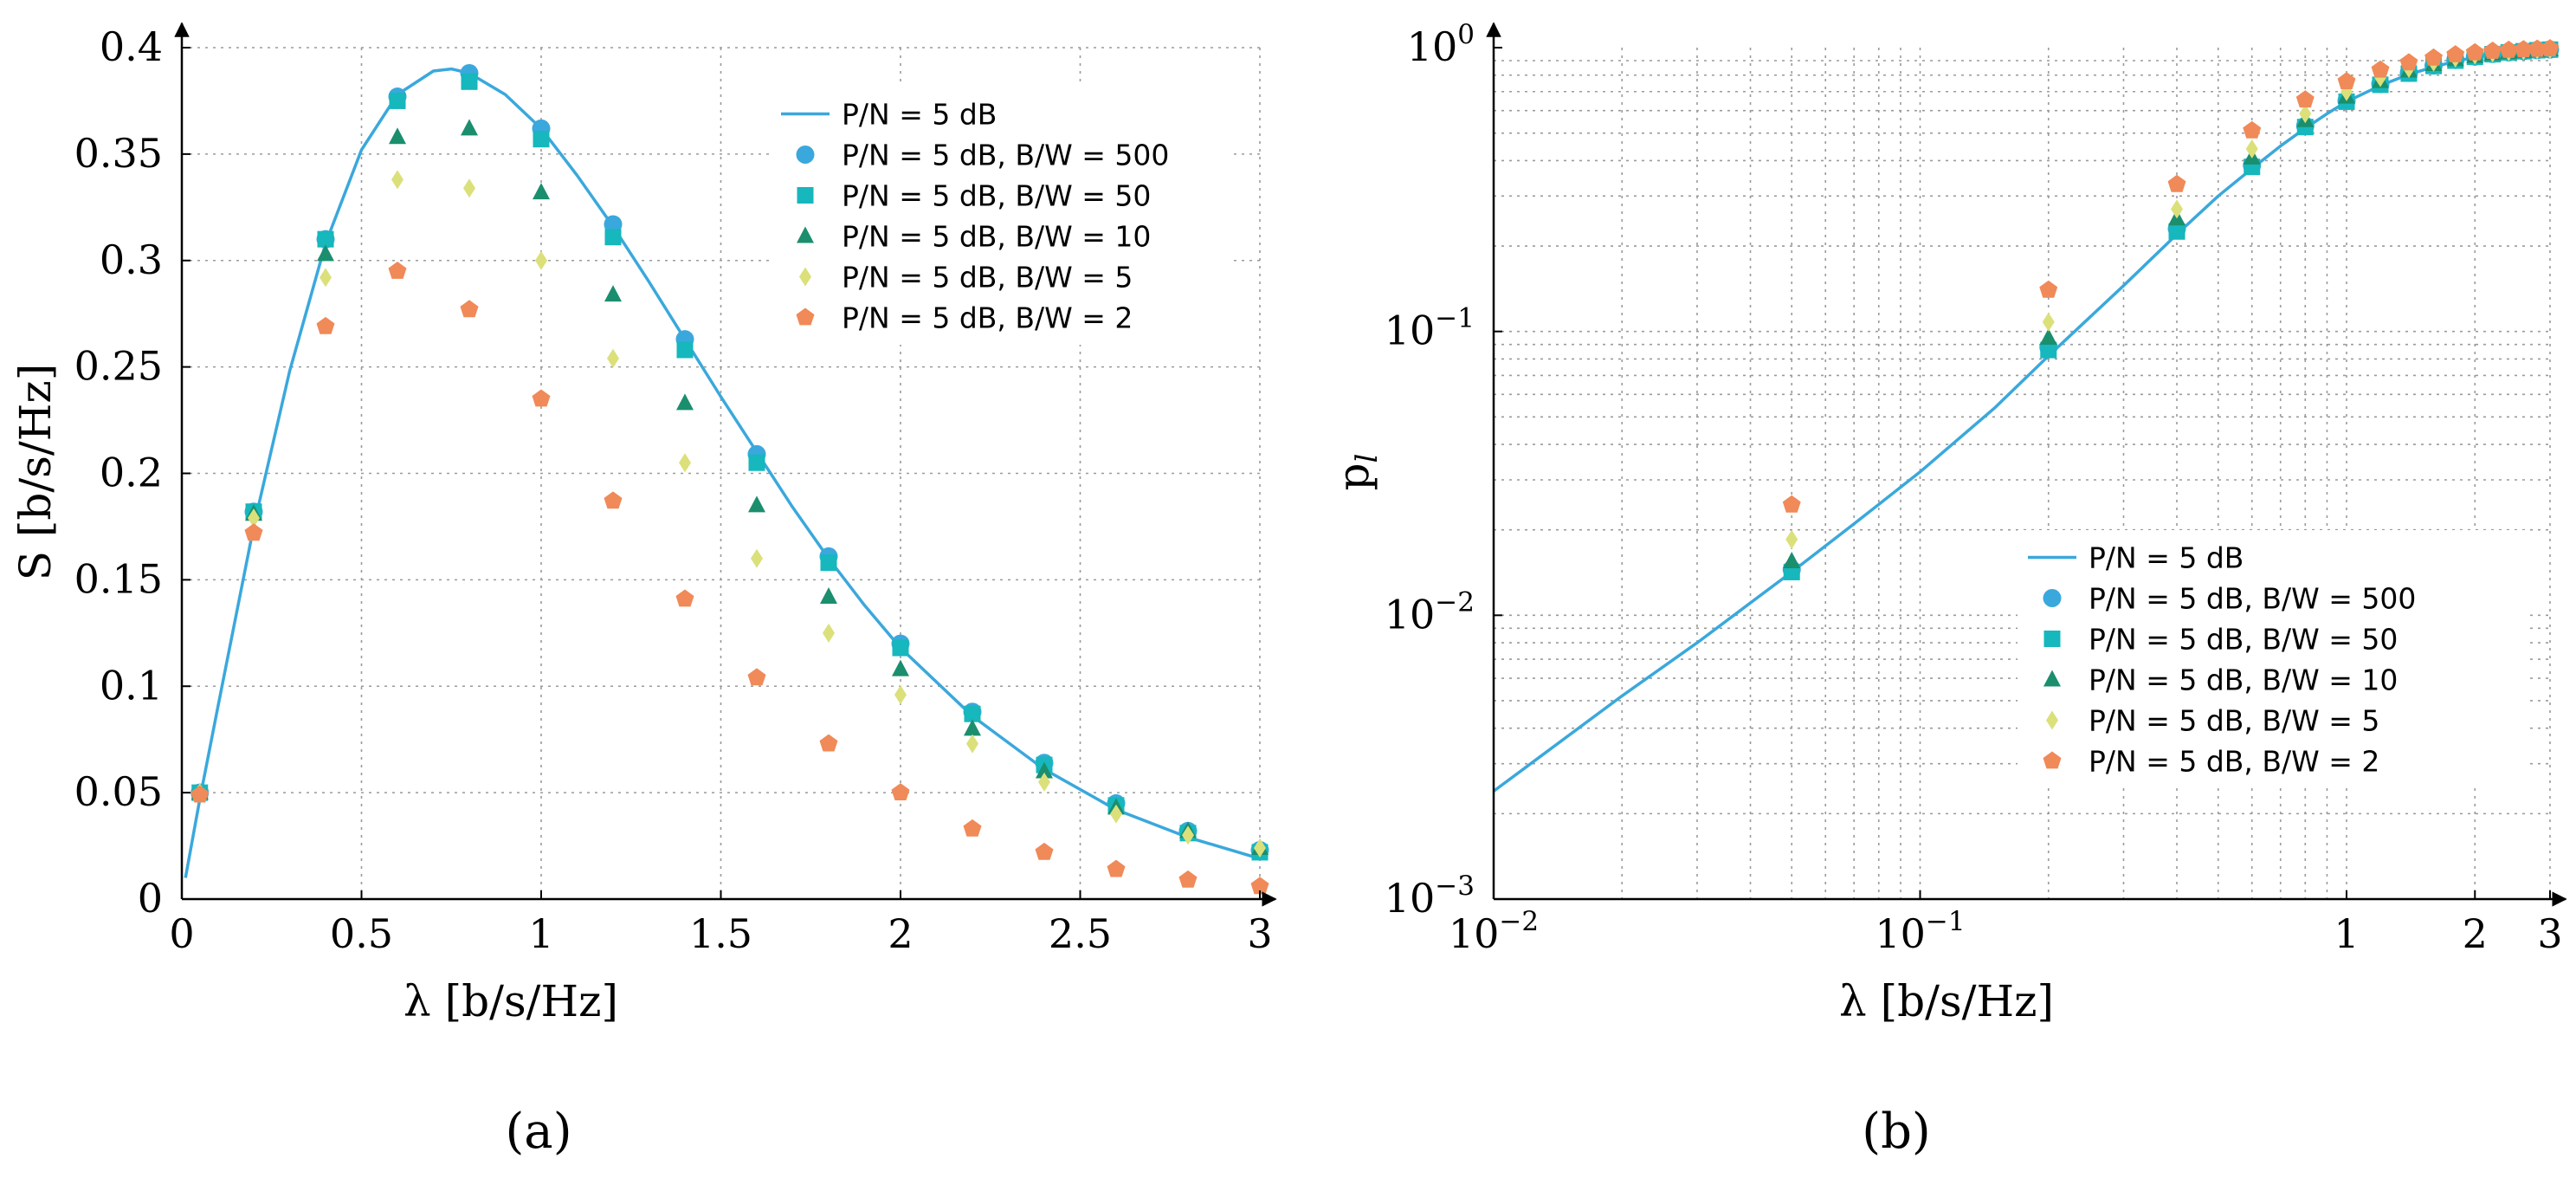 This screenshot has width=2576, height=1178. I want to click on chart-a-x-tick-label: 0.5, so click(362, 933).